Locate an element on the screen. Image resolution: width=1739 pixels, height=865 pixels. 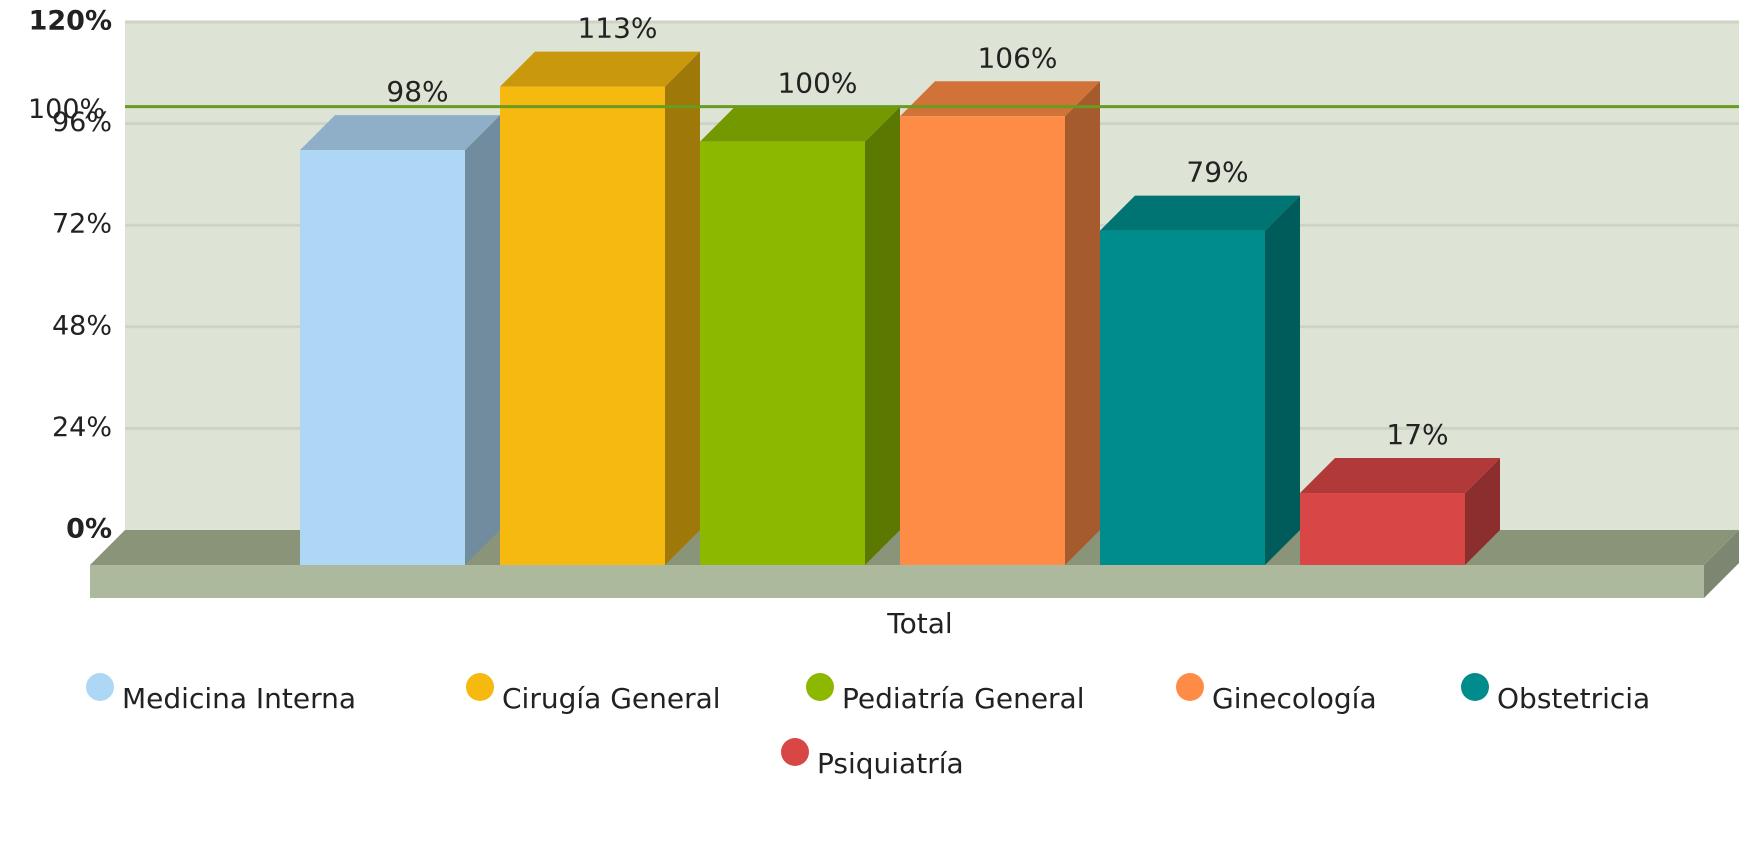
value-label: 113% is located at coordinates (617, 28).